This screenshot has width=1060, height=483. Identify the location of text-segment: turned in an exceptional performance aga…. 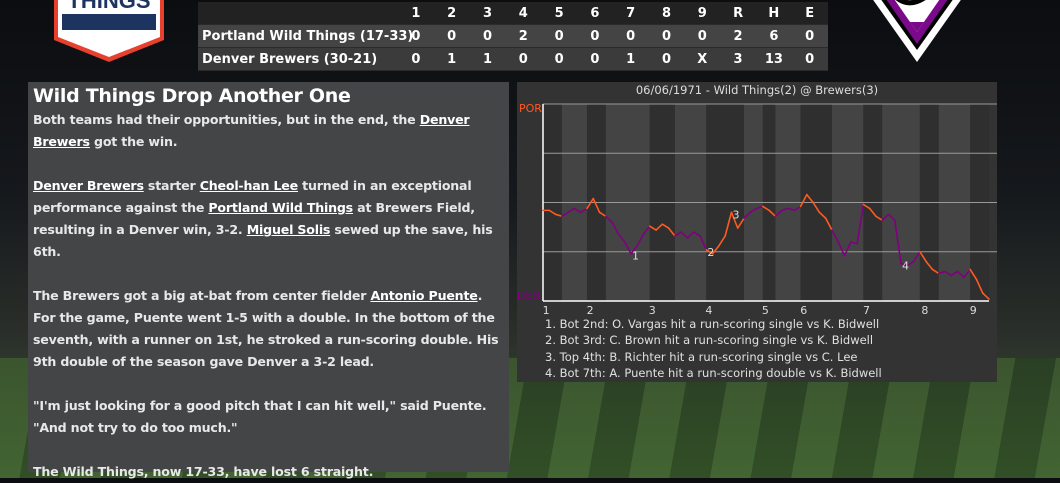
(252, 196).